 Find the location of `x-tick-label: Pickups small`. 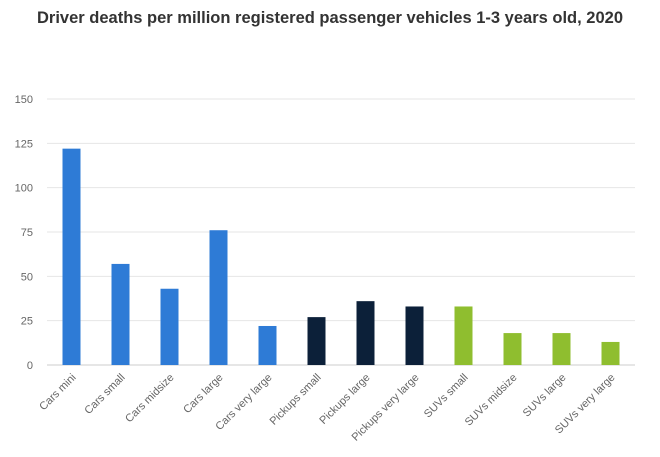

x-tick-label: Pickups small is located at coordinates (296, 400).